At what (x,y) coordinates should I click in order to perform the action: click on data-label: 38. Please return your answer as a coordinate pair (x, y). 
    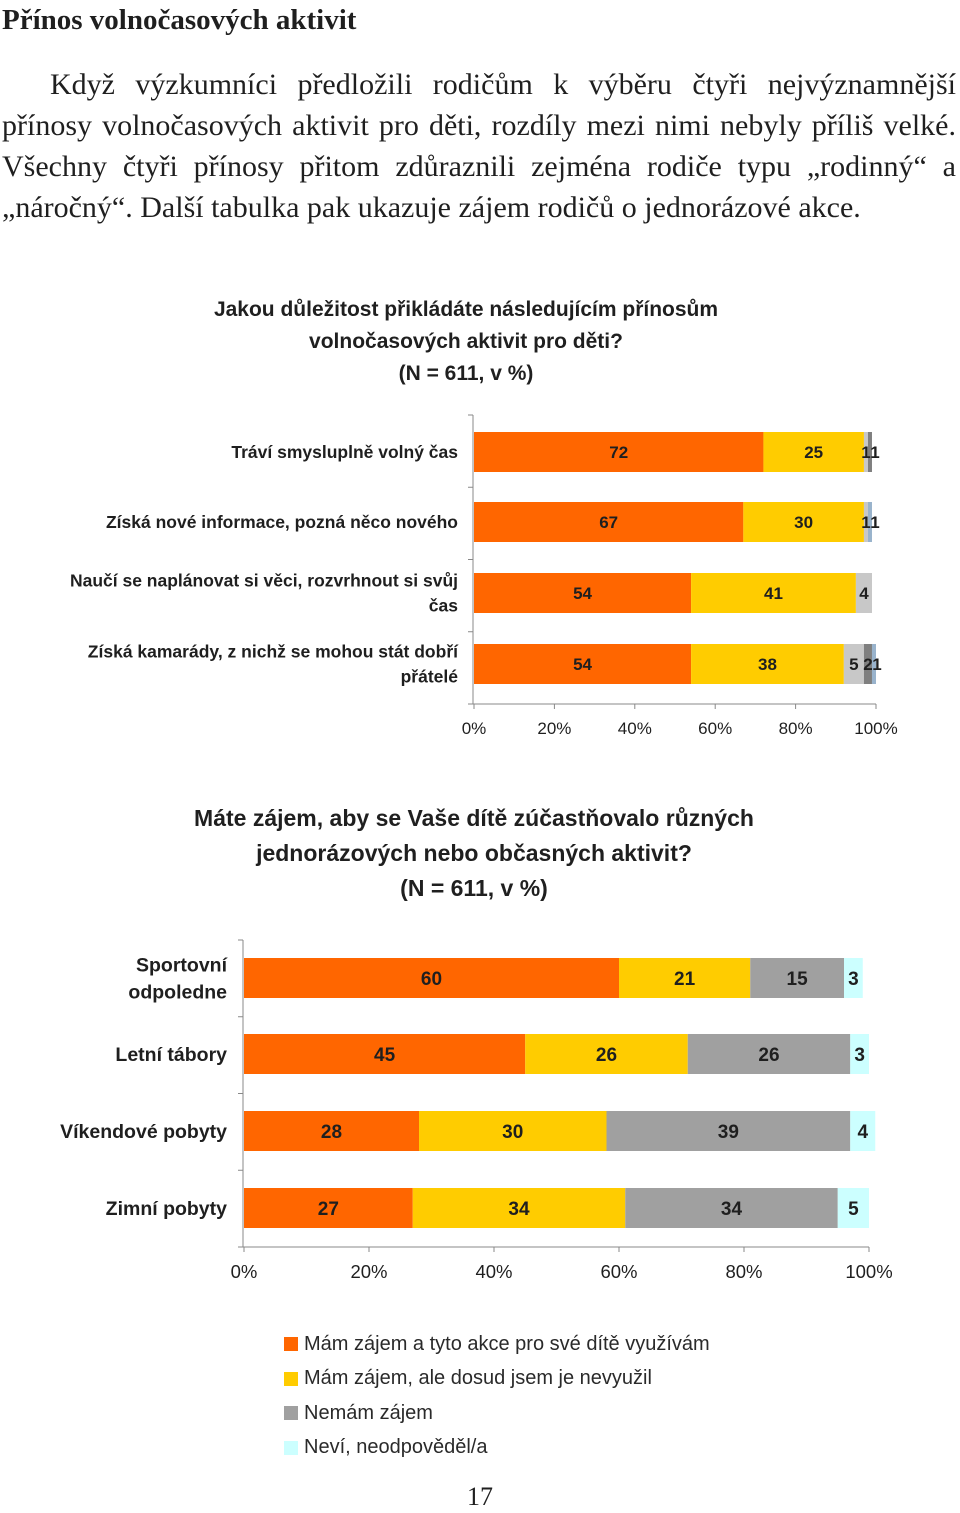
    Looking at the image, I should click on (767, 664).